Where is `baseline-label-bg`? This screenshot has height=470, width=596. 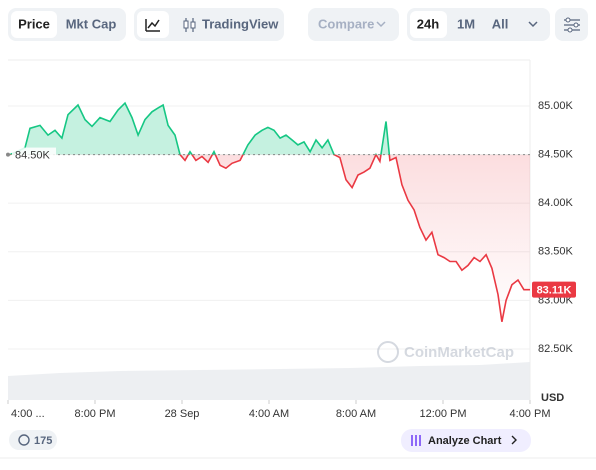 baseline-label-bg is located at coordinates (34, 154).